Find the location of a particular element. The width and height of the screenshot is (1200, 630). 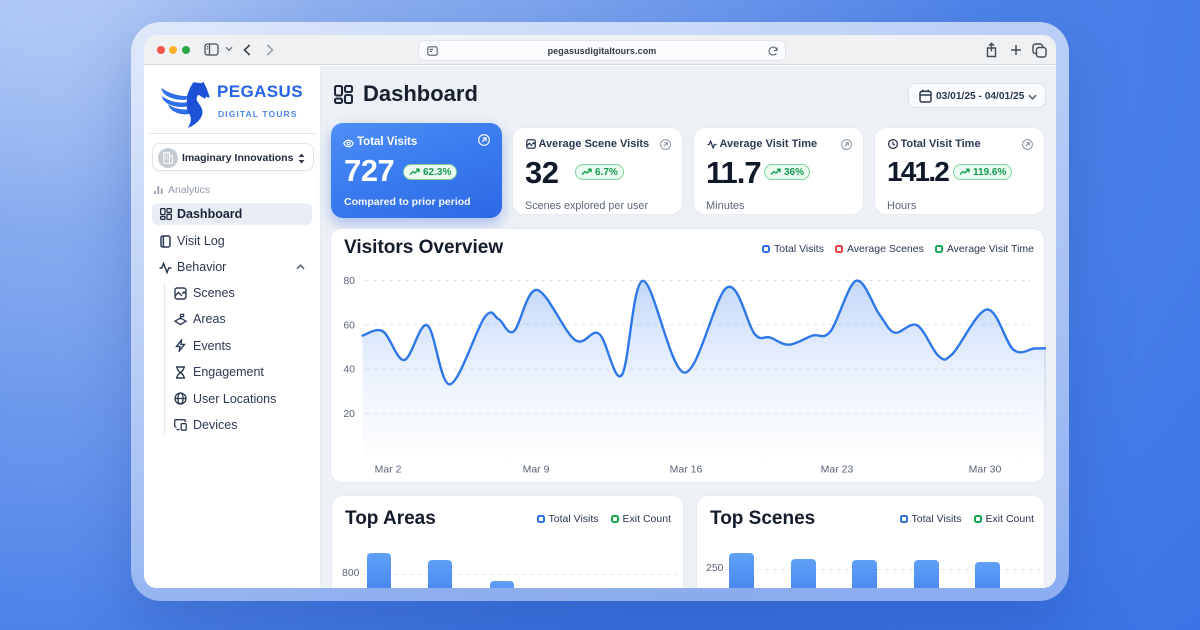

svg-text: Mar 23 is located at coordinates (837, 470).